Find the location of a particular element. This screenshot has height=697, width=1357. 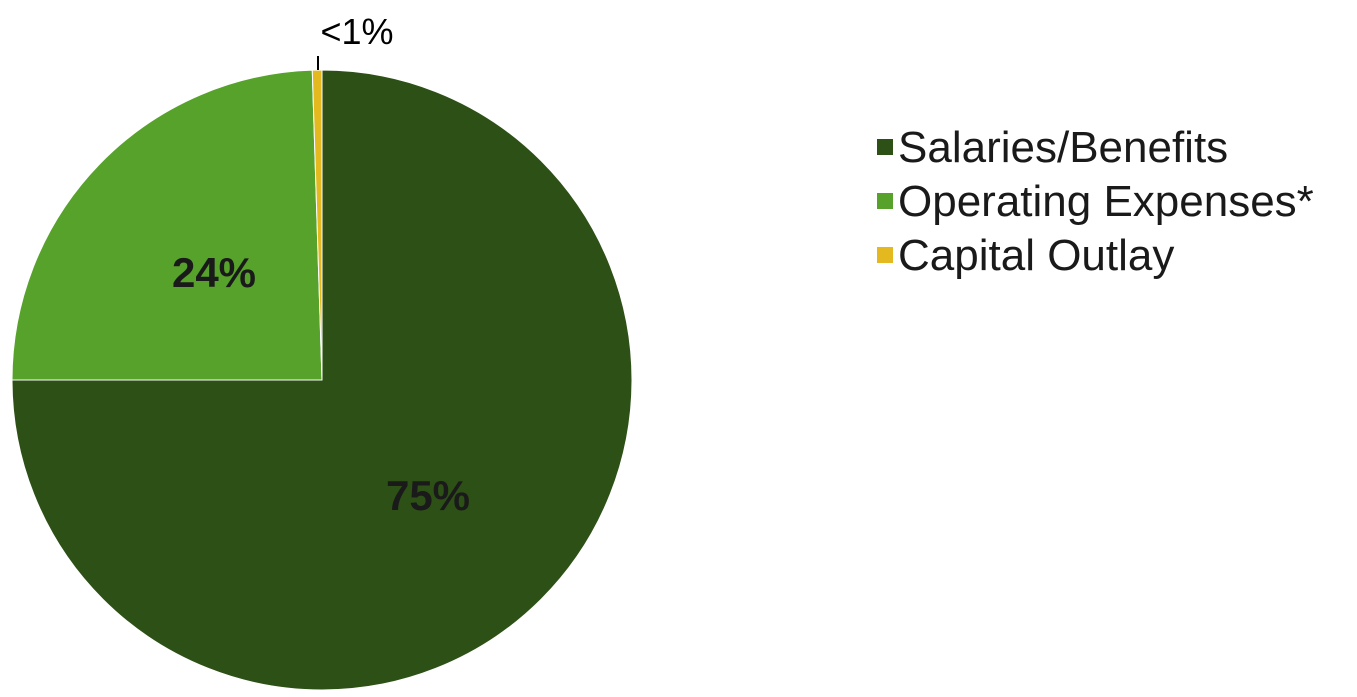

legend-swatch-operating is located at coordinates (885, 201).